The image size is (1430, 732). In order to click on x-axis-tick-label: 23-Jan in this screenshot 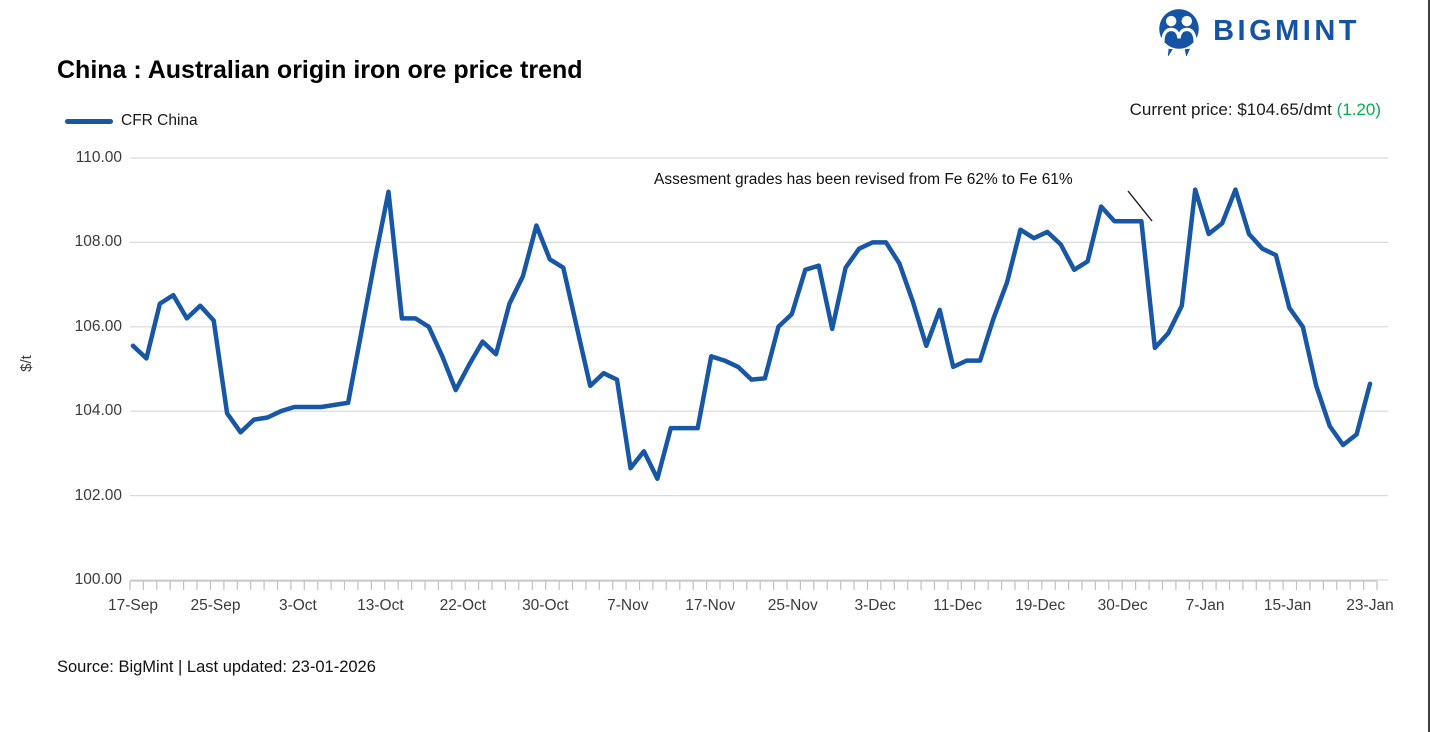, I will do `click(1370, 605)`.